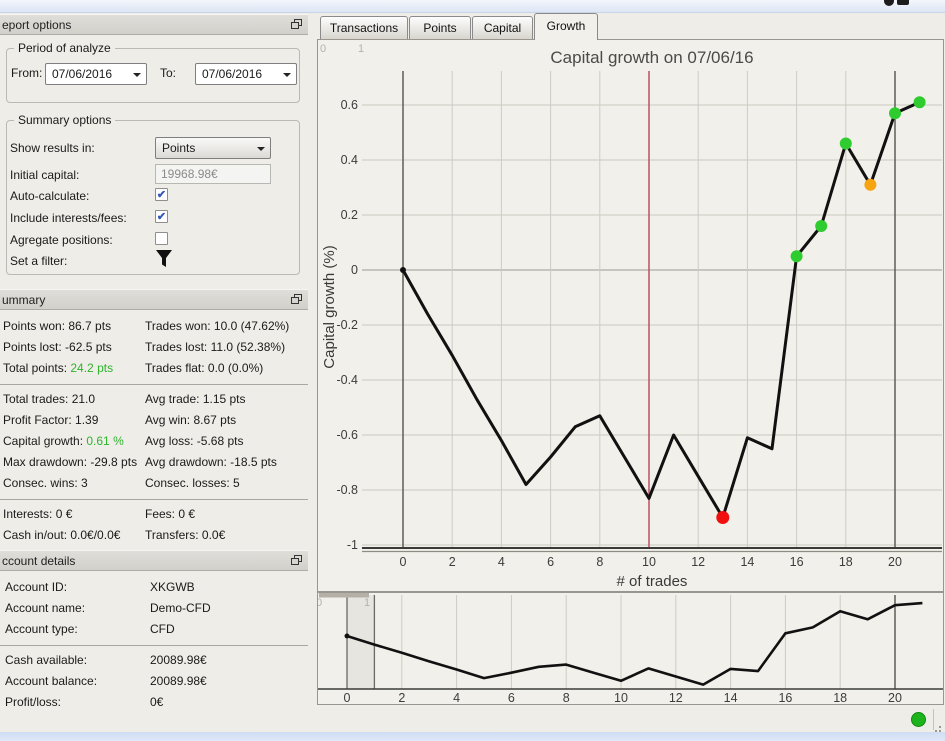 The image size is (945, 741). I want to click on summary-stat-right: Avg trade: 1.15 pts, so click(195, 399).